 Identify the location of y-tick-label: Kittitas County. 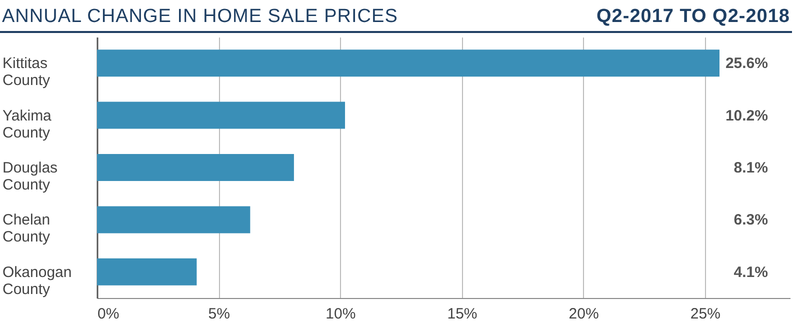
(26, 72).